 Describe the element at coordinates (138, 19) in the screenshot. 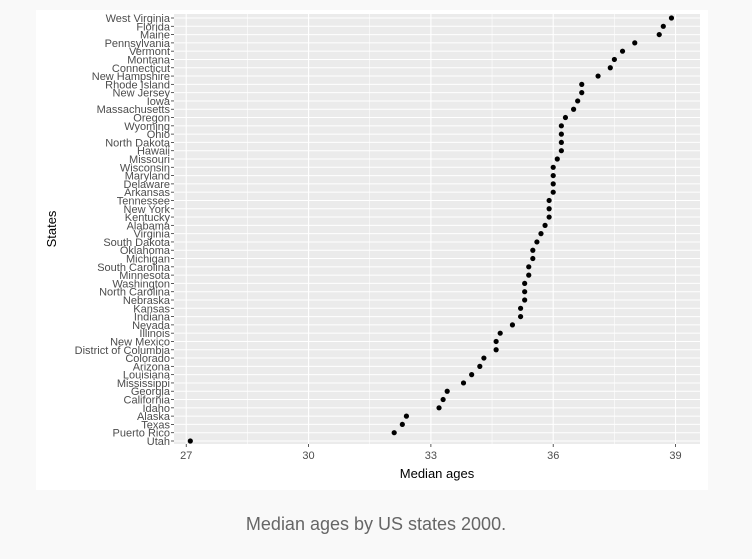

I see `y-tick-label: West Virginia` at that location.